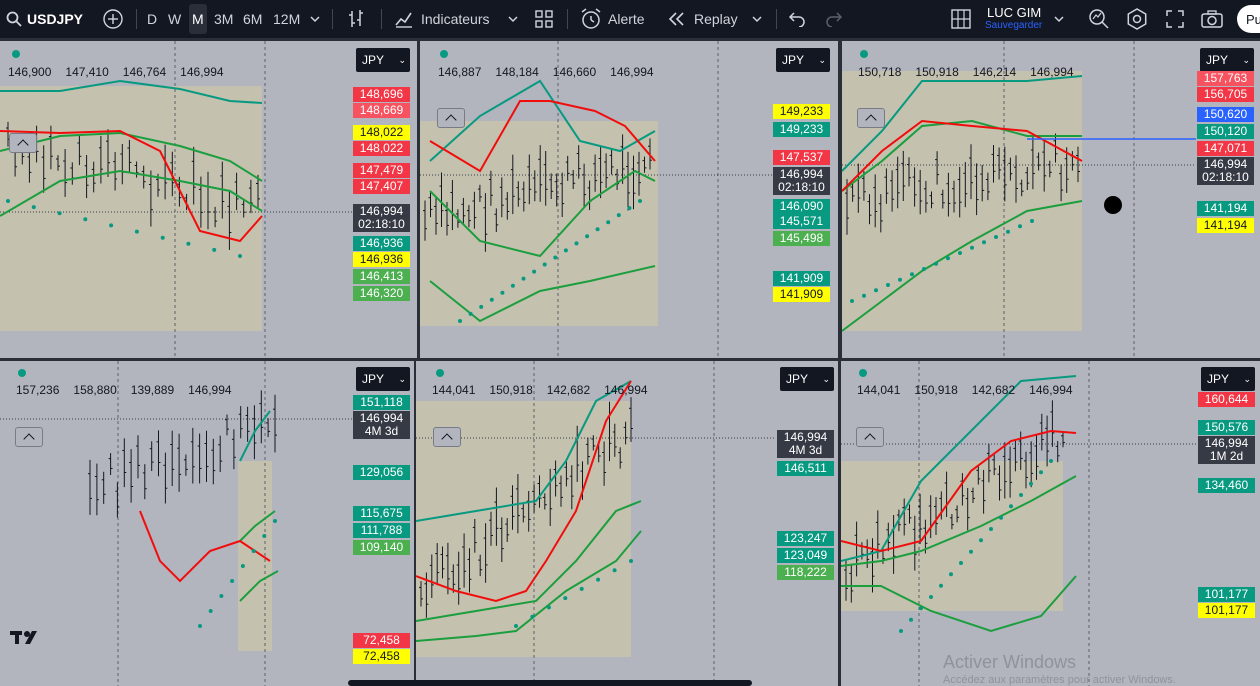  What do you see at coordinates (801, 187) in the screenshot?
I see `countdown-value: 02:18:10` at bounding box center [801, 187].